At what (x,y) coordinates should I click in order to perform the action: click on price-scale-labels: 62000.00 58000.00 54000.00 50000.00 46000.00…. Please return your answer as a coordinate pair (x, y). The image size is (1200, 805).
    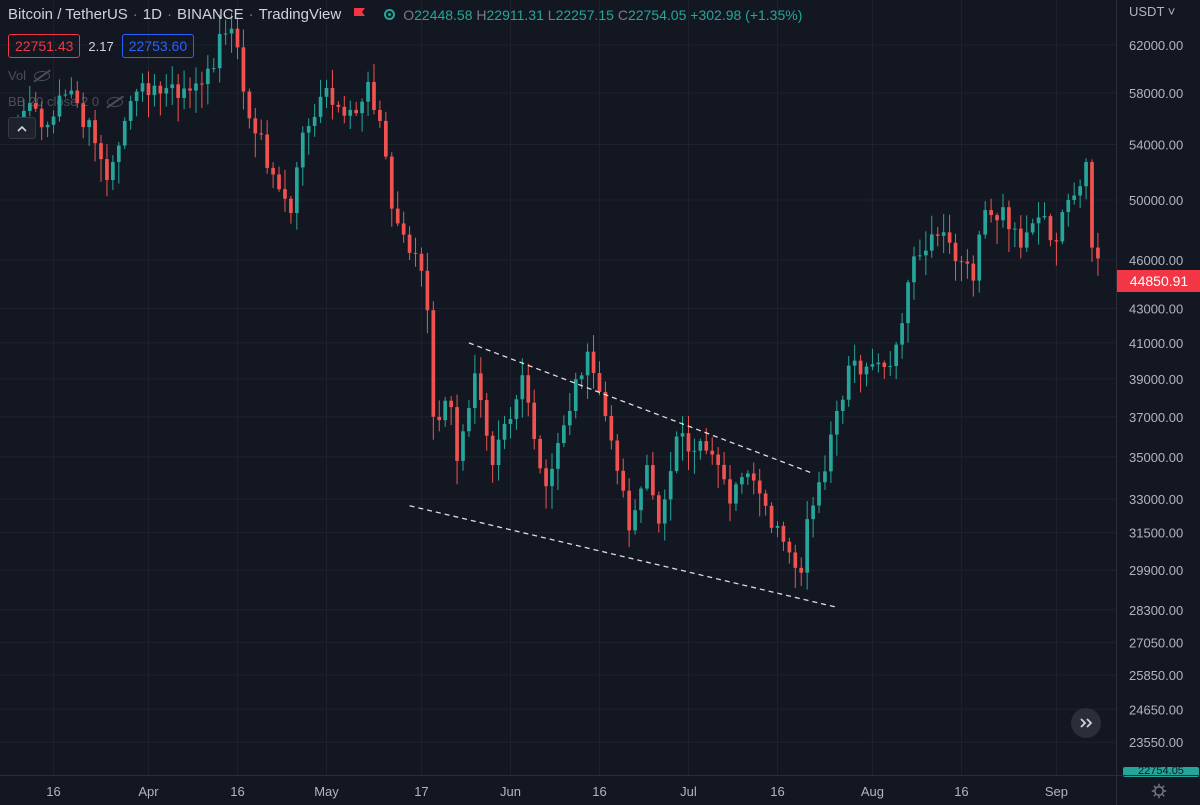
    Looking at the image, I should click on (1156, 394).